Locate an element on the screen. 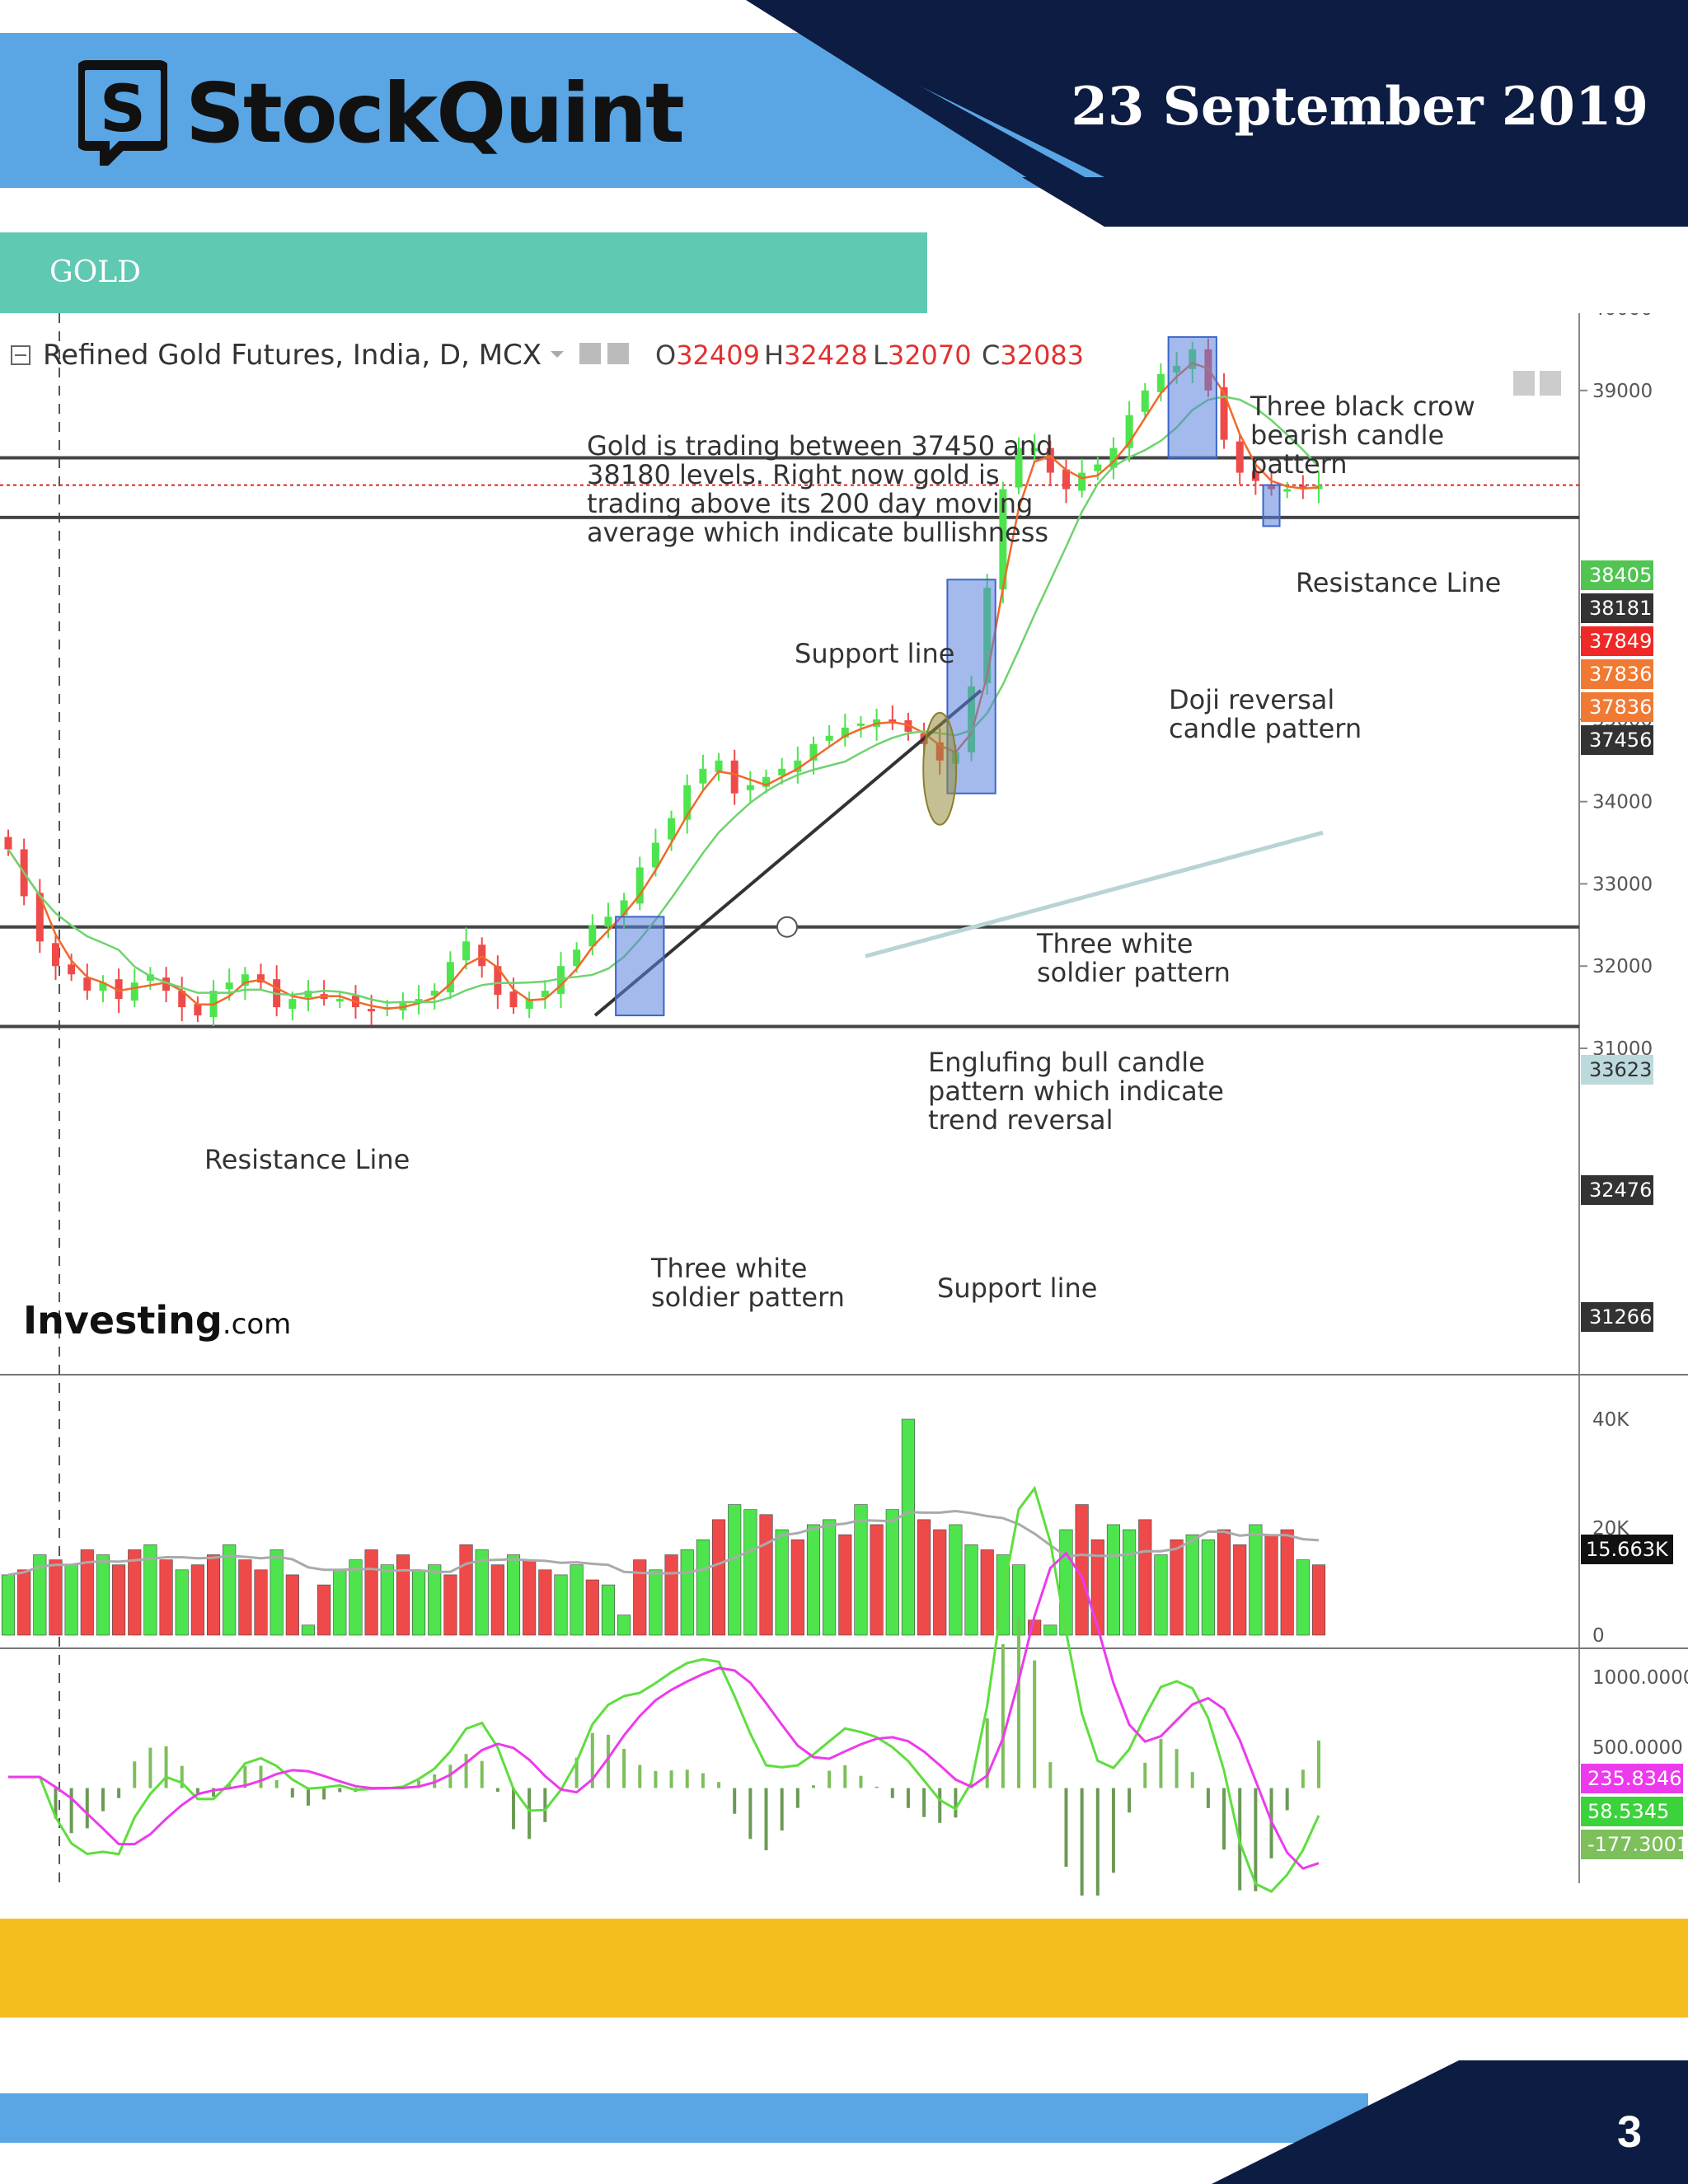 The height and width of the screenshot is (2184, 1688). macd-tag: 58.5345 is located at coordinates (1632, 1811).